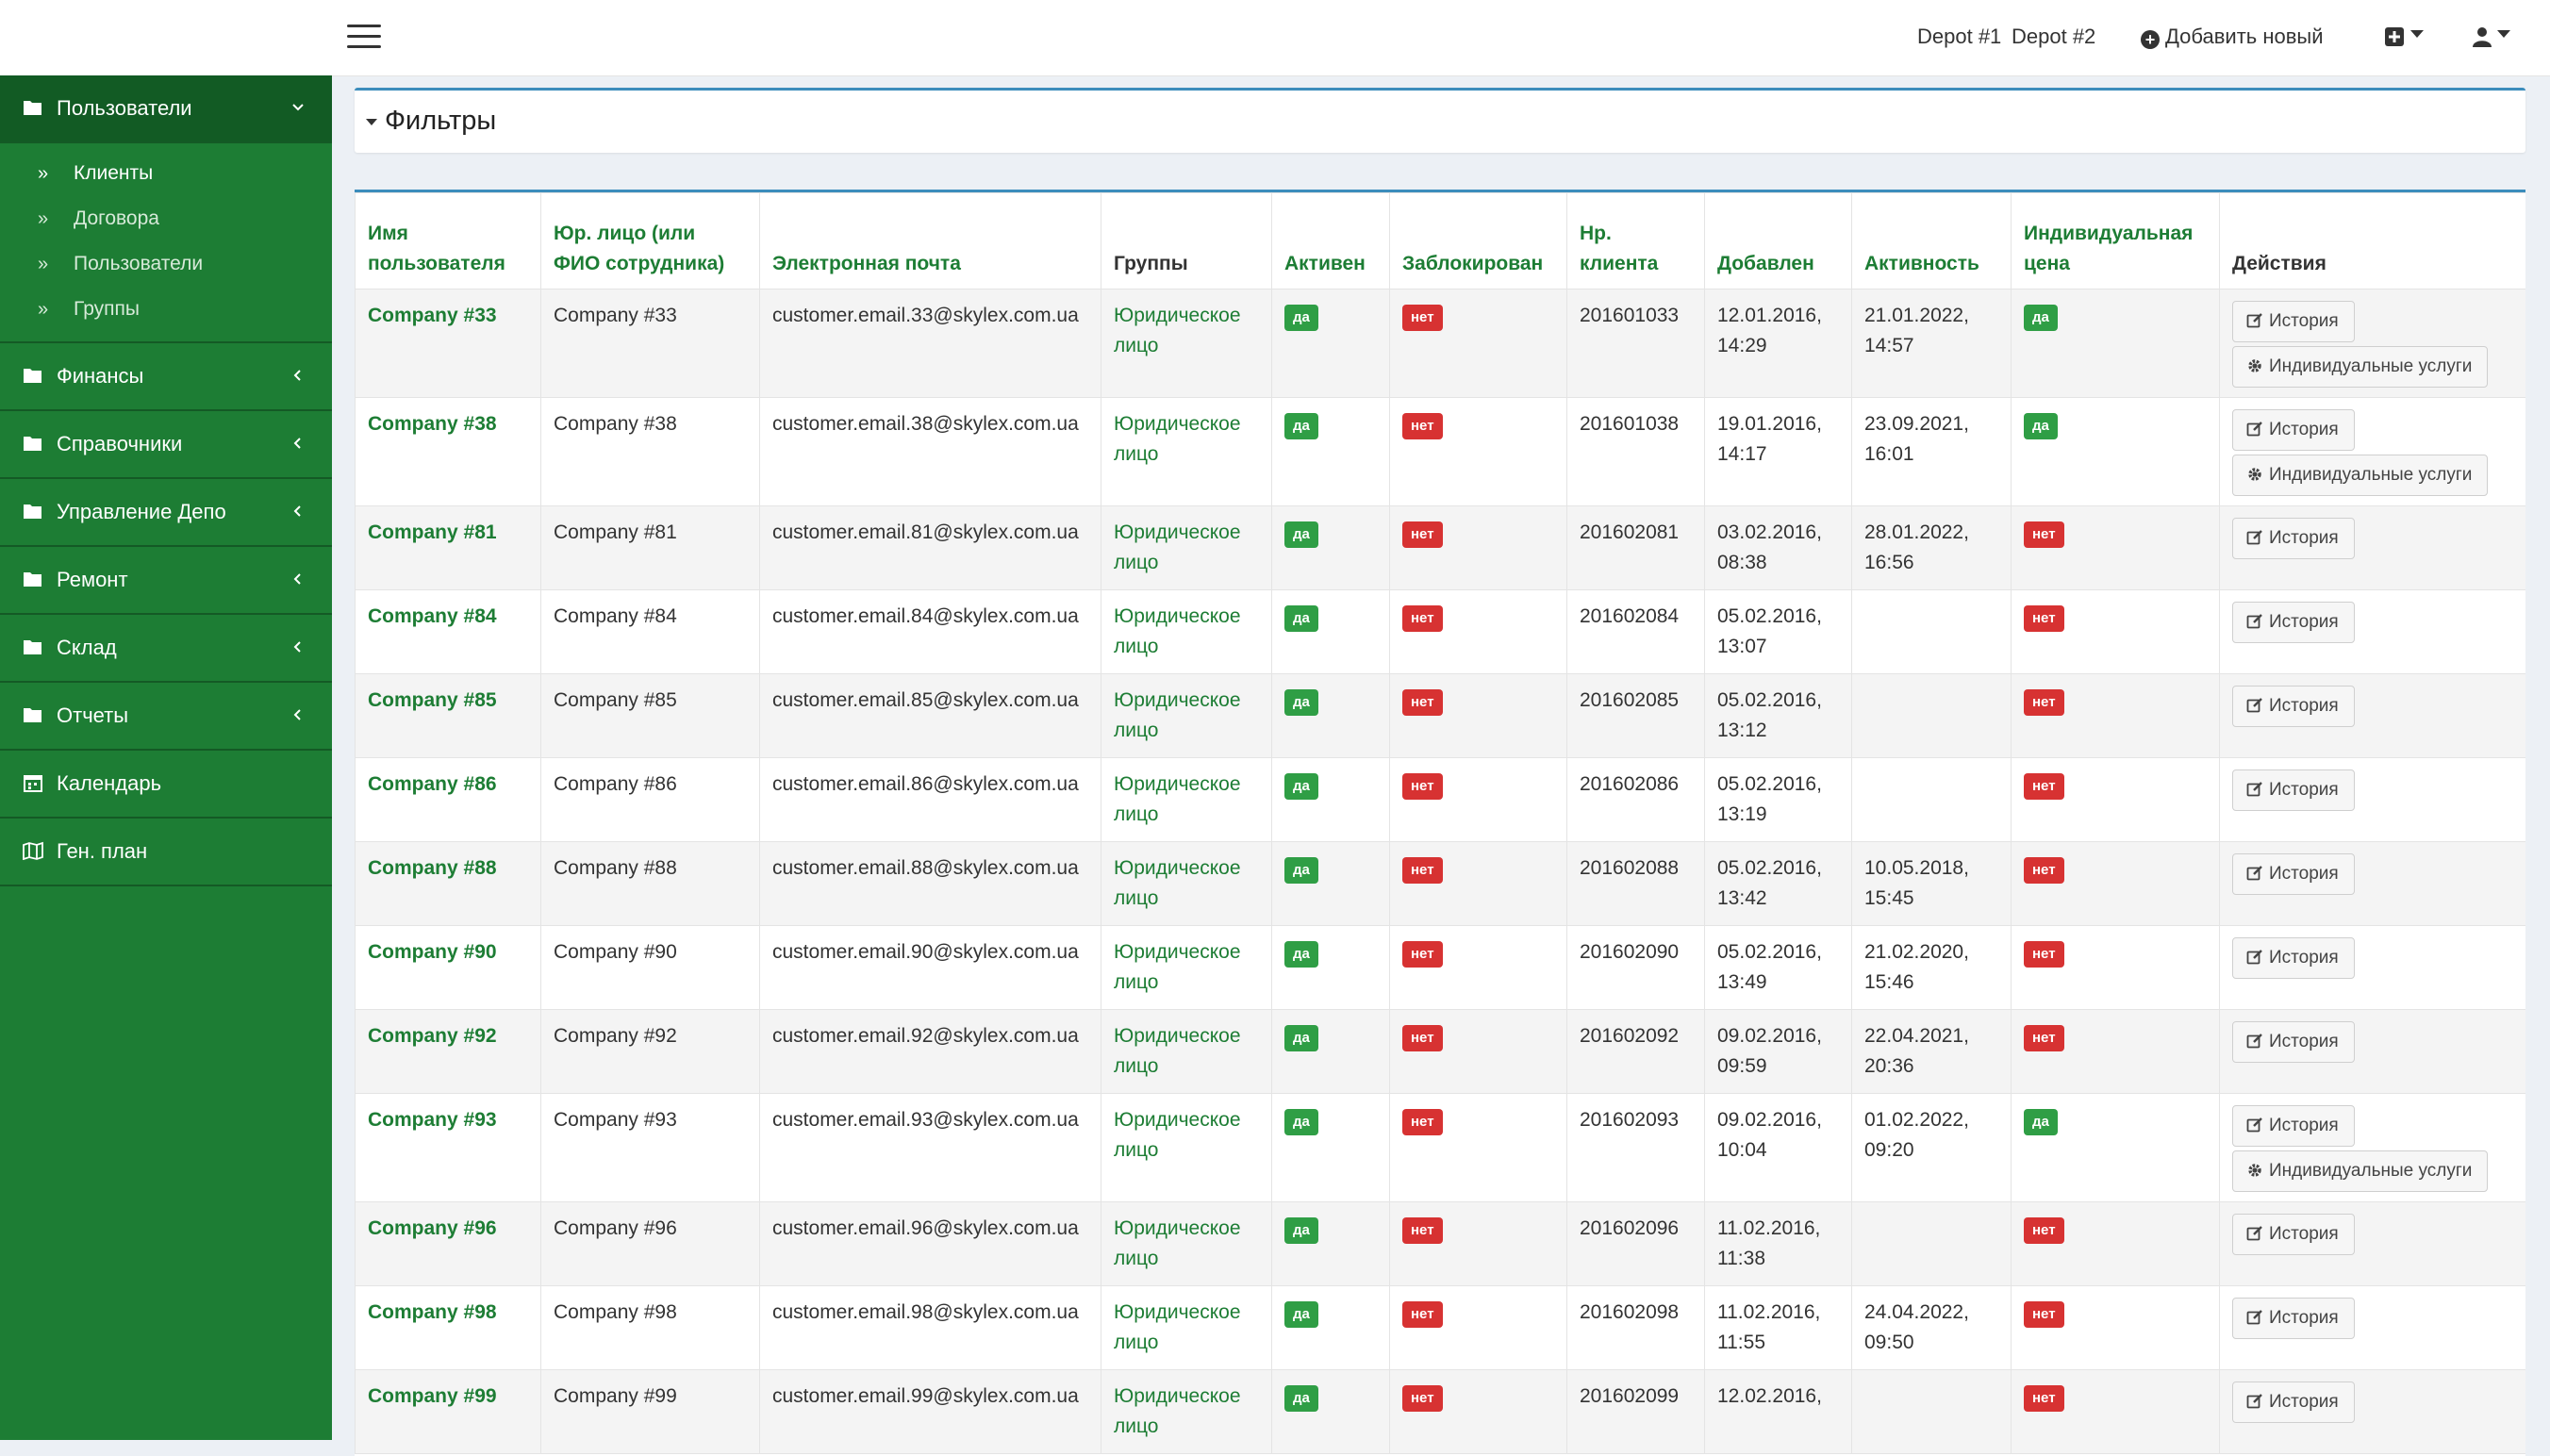 This screenshot has width=2550, height=1456. I want to click on sidebar-item-reports: Отчеты, so click(166, 717).